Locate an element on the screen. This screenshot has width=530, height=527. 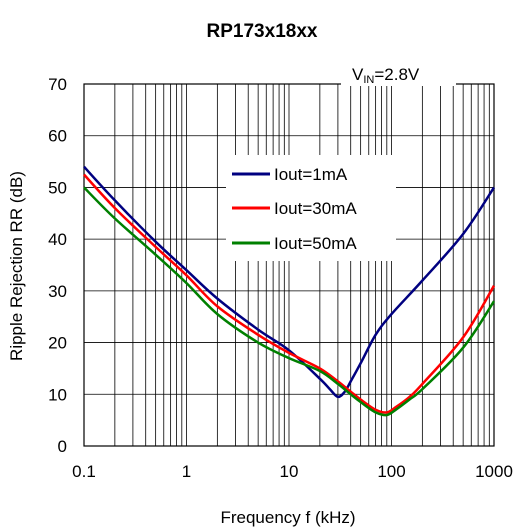
condition-label: VIN=2.8V is located at coordinates (398, 74).